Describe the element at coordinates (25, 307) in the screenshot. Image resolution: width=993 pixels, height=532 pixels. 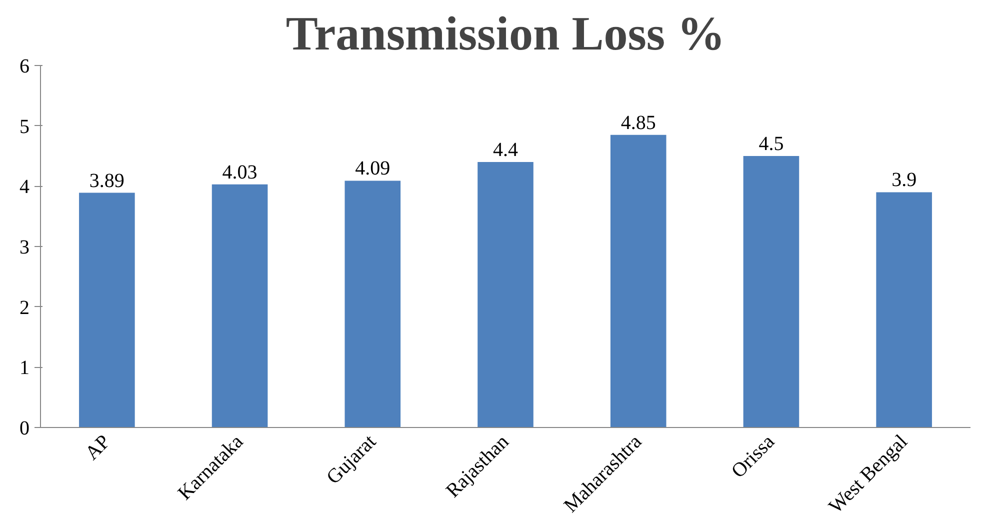
I see `y-tick-label: 2` at that location.